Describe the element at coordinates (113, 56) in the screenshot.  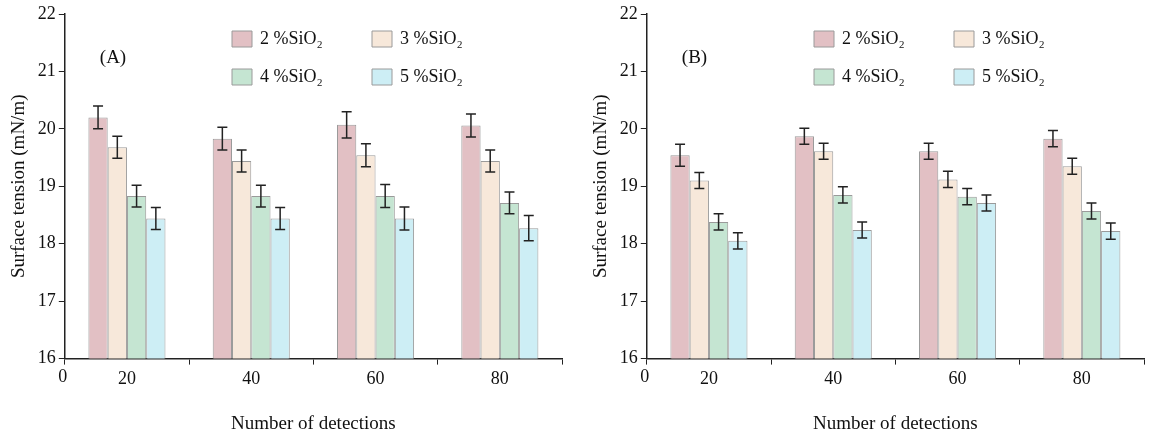
I see `text: (A)` at that location.